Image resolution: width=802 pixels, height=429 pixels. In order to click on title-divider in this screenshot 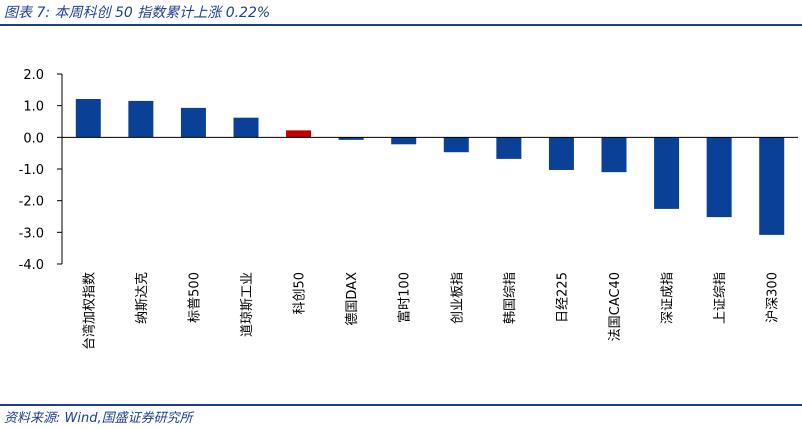, I will do `click(401, 25)`.